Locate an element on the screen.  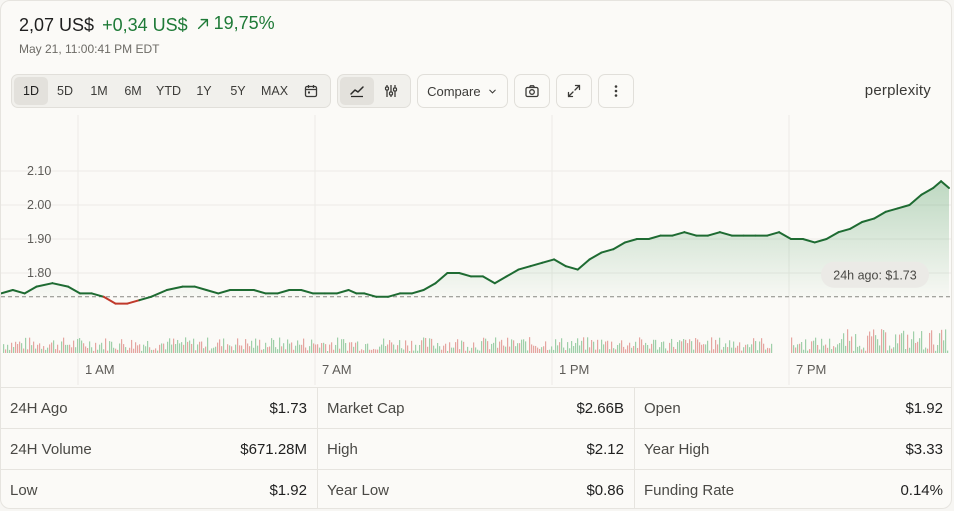
compare-button: Compare is located at coordinates (462, 91).